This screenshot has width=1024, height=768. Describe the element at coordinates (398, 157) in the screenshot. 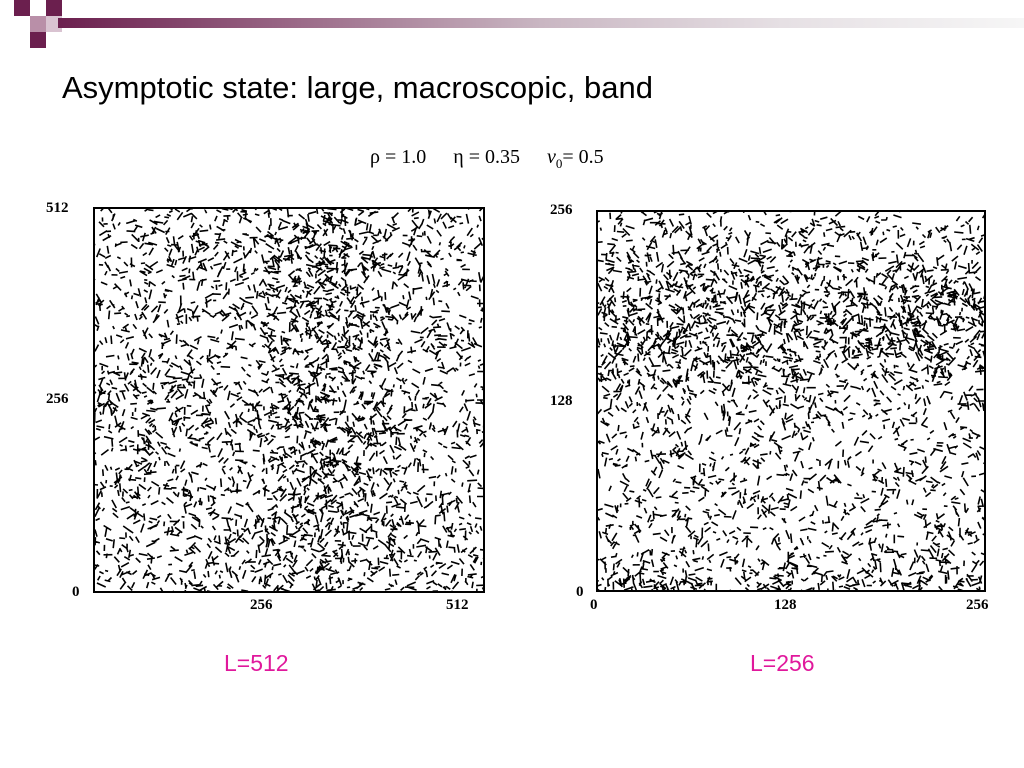

I see `param-rho: ρ = 1.0` at that location.